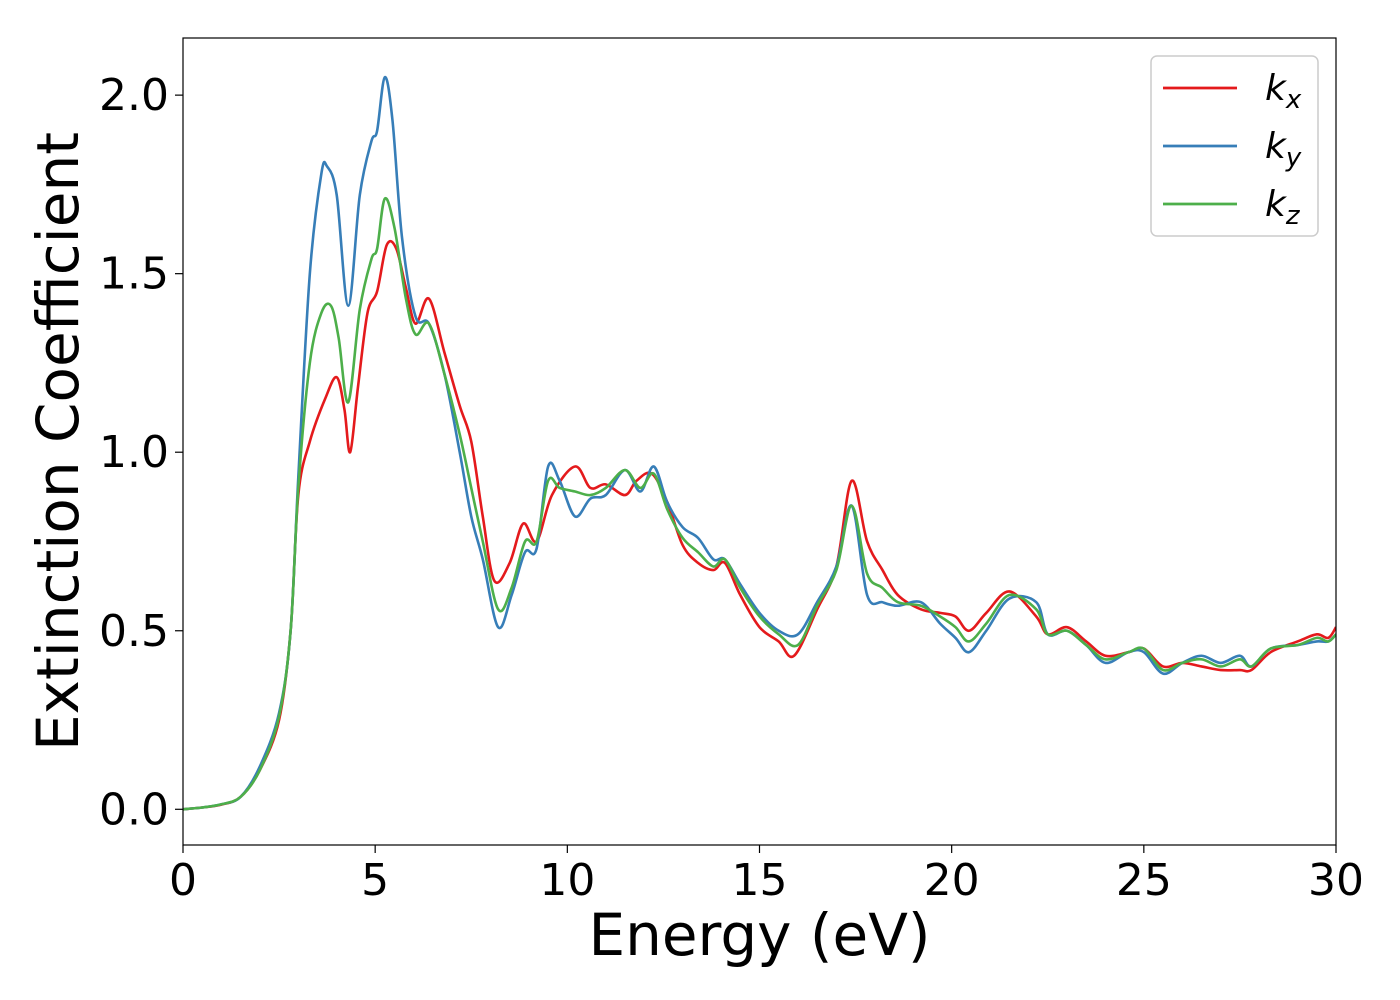 Image resolution: width=1400 pixels, height=1000 pixels. What do you see at coordinates (1336, 880) in the screenshot?
I see `x-tick-label: 30` at bounding box center [1336, 880].